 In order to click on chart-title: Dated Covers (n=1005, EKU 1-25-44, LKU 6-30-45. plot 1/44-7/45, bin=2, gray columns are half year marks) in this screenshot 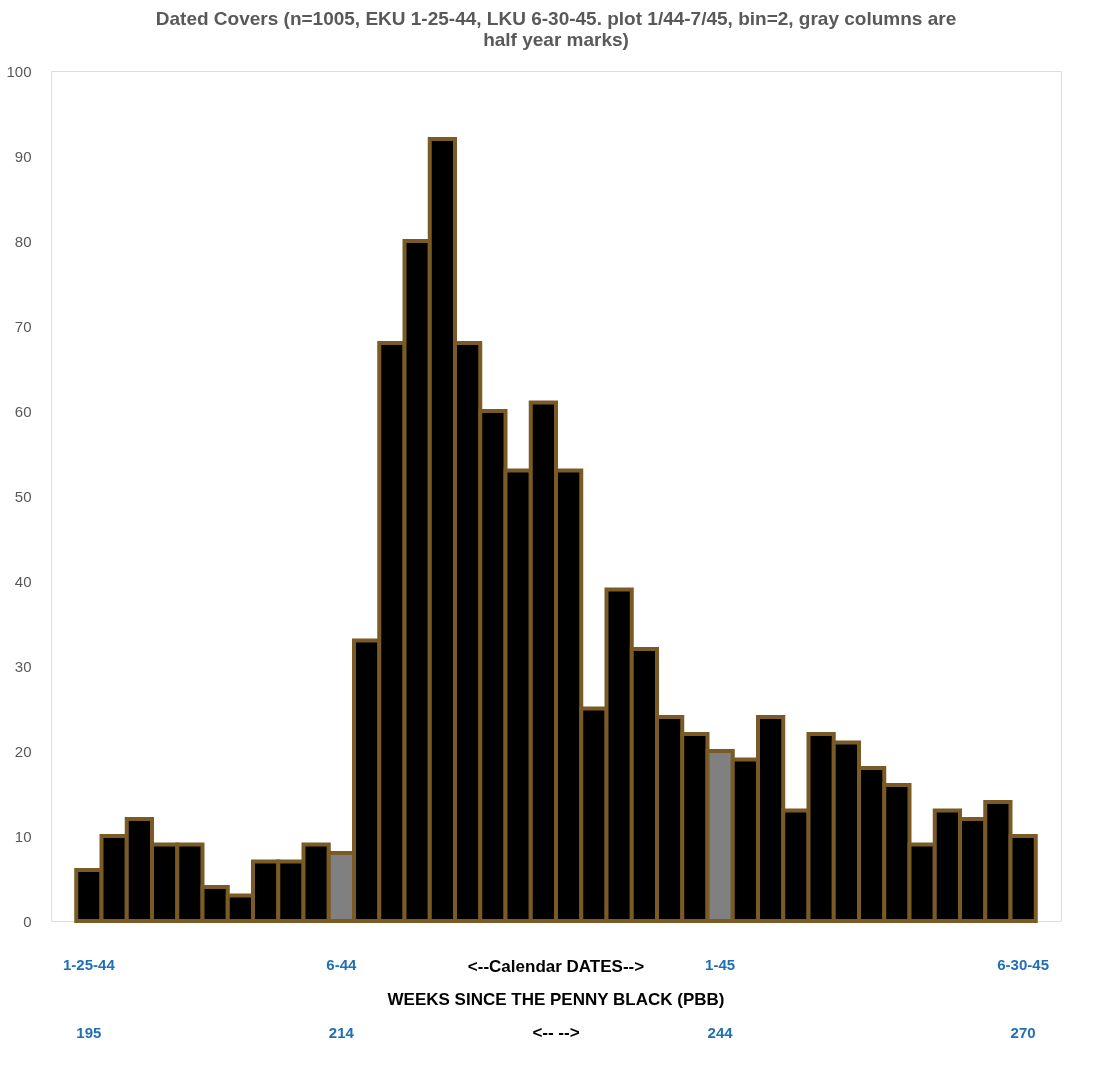, I will do `click(556, 29)`.